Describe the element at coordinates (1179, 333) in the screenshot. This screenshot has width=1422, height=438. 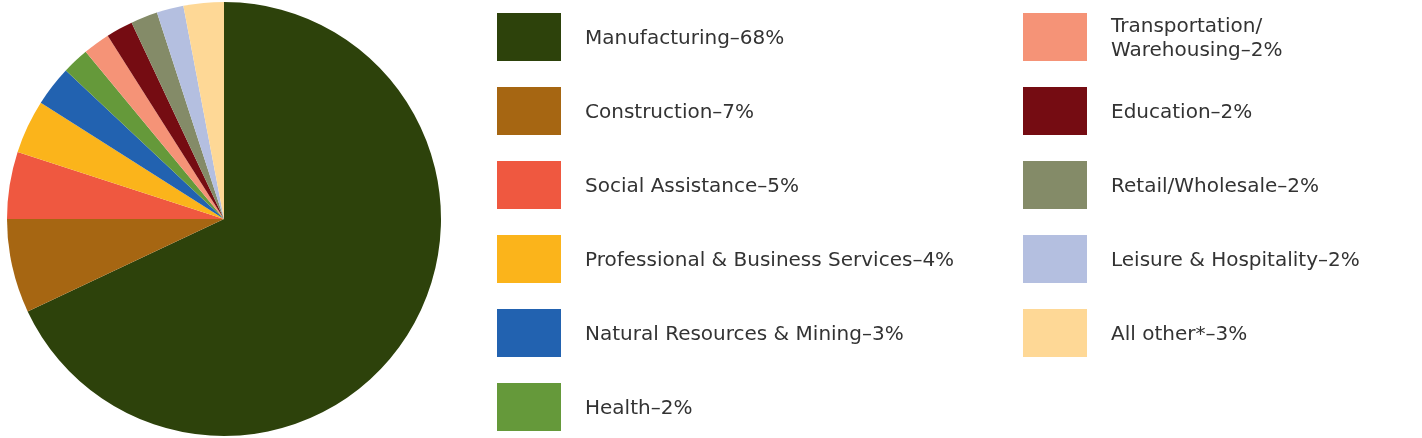
I see `legend-label: All other*–3%` at that location.